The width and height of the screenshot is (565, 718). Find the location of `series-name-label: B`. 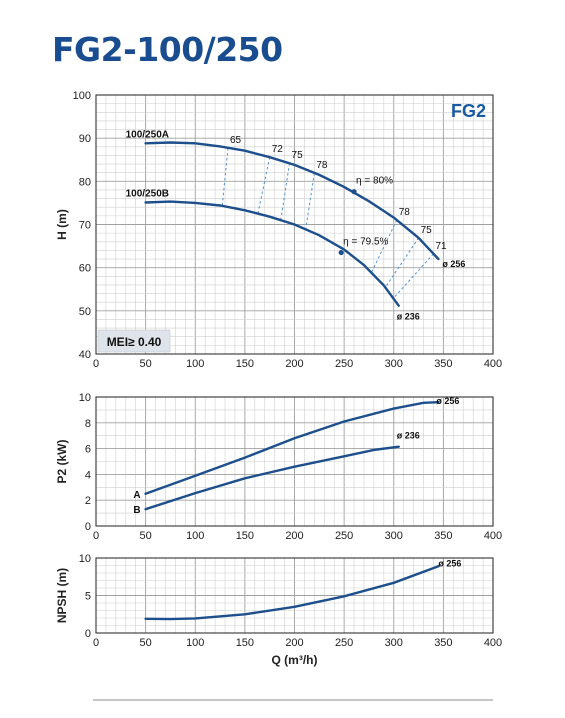

series-name-label: B is located at coordinates (136, 510).